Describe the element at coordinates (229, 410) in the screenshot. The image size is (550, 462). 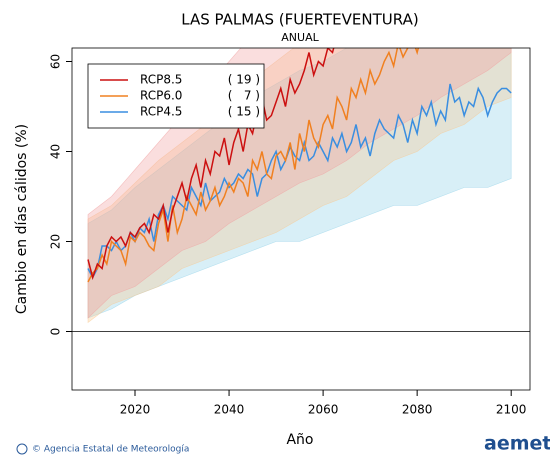
I see `x-tick-label: 2040` at that location.